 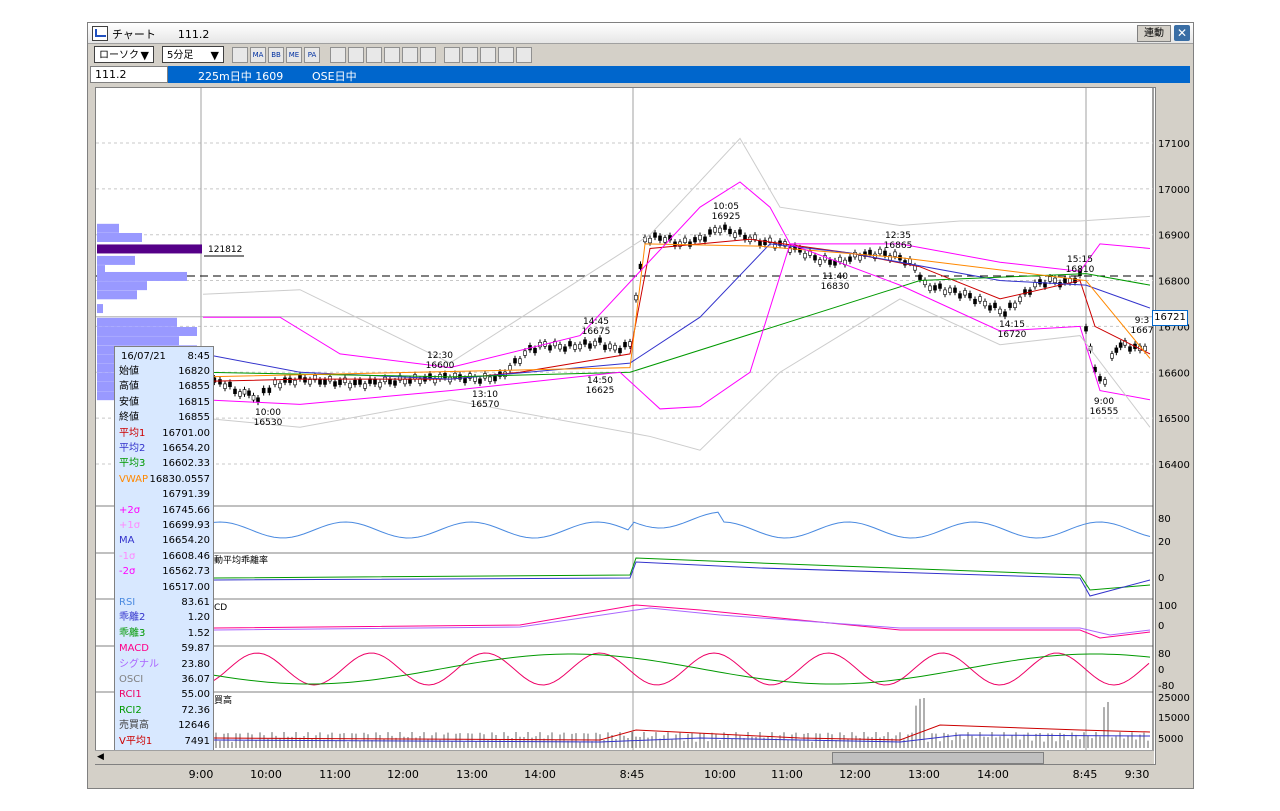 What do you see at coordinates (682, 669) in the screenshot?
I see `rci2-line` at bounding box center [682, 669].